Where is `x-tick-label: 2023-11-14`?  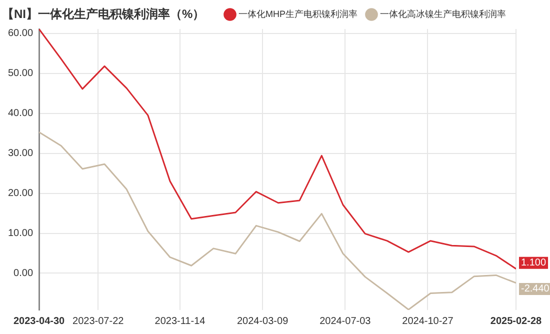 x-tick-label: 2023-11-14 is located at coordinates (180, 321).